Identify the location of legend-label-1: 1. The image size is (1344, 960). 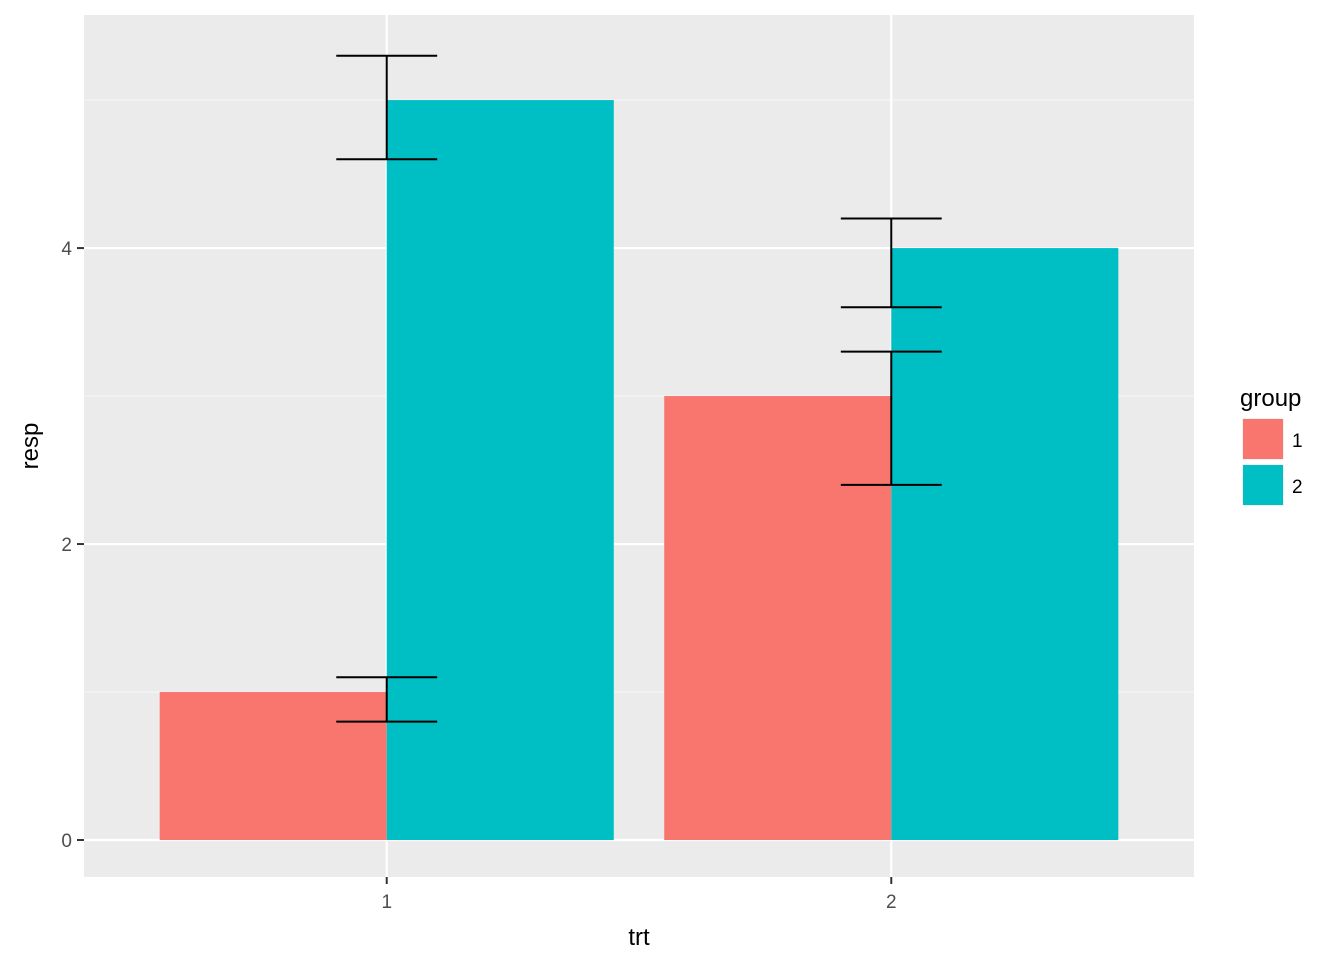
(1297, 441).